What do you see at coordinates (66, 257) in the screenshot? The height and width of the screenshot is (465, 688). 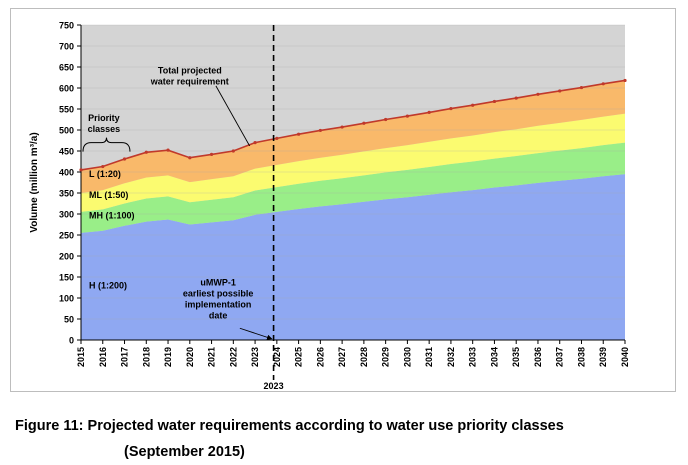 I see `y-tick-label-200: 200` at bounding box center [66, 257].